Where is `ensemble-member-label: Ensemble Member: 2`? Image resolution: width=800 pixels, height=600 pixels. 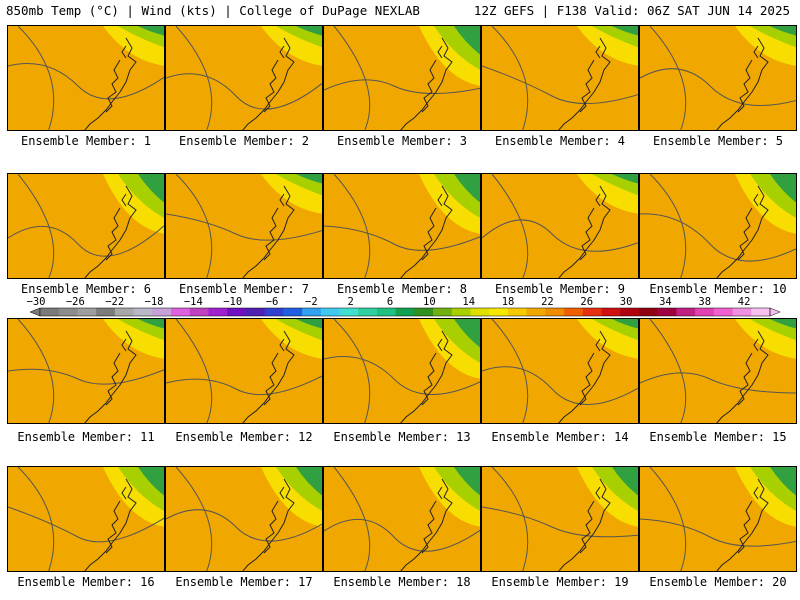
ensemble-member-label: Ensemble Member: 2 is located at coordinates (244, 141).